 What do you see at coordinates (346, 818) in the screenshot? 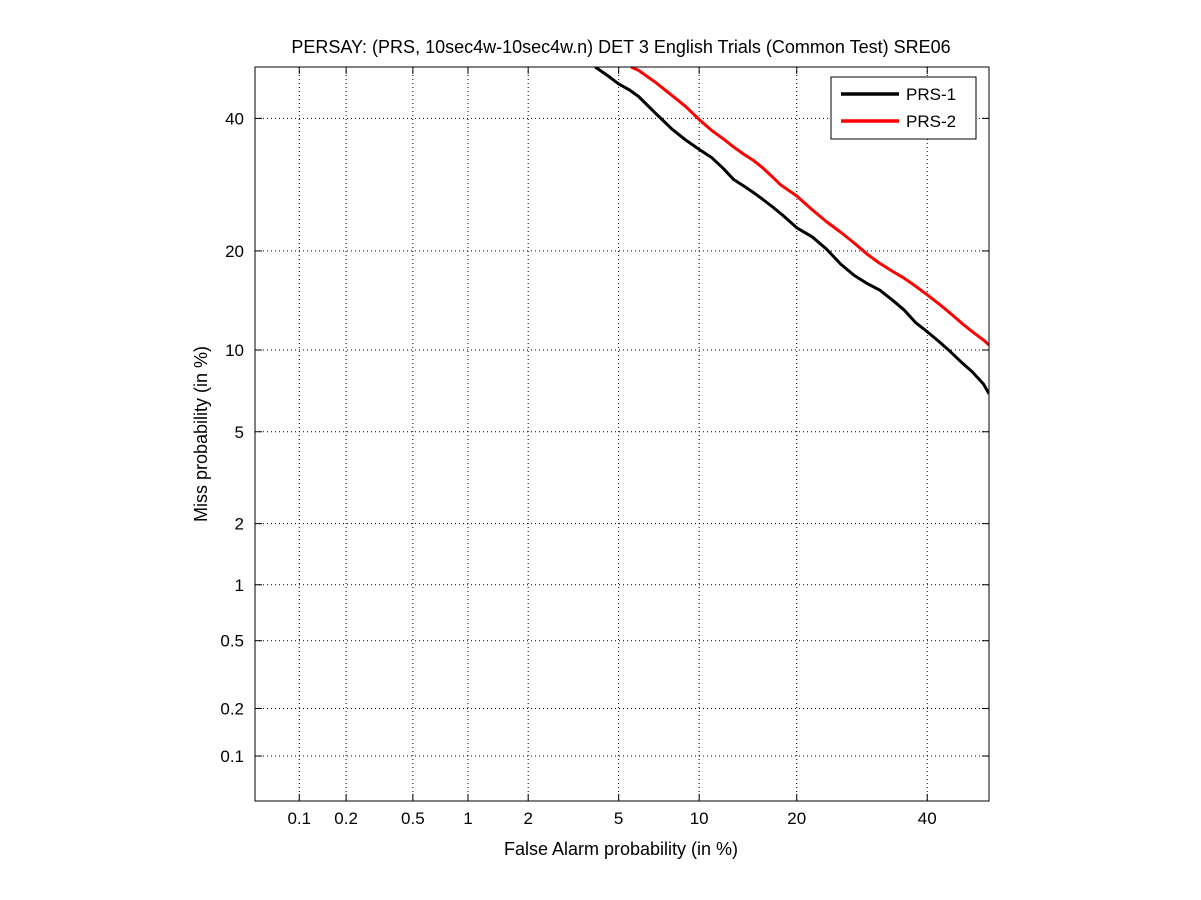
I see `x-tick-label: 0.2` at bounding box center [346, 818].